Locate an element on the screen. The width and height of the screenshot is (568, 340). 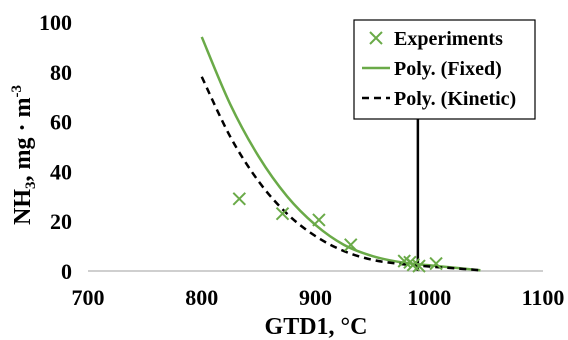
y-axis-title: NH3, mg · m-3 is located at coordinates (24, 155).